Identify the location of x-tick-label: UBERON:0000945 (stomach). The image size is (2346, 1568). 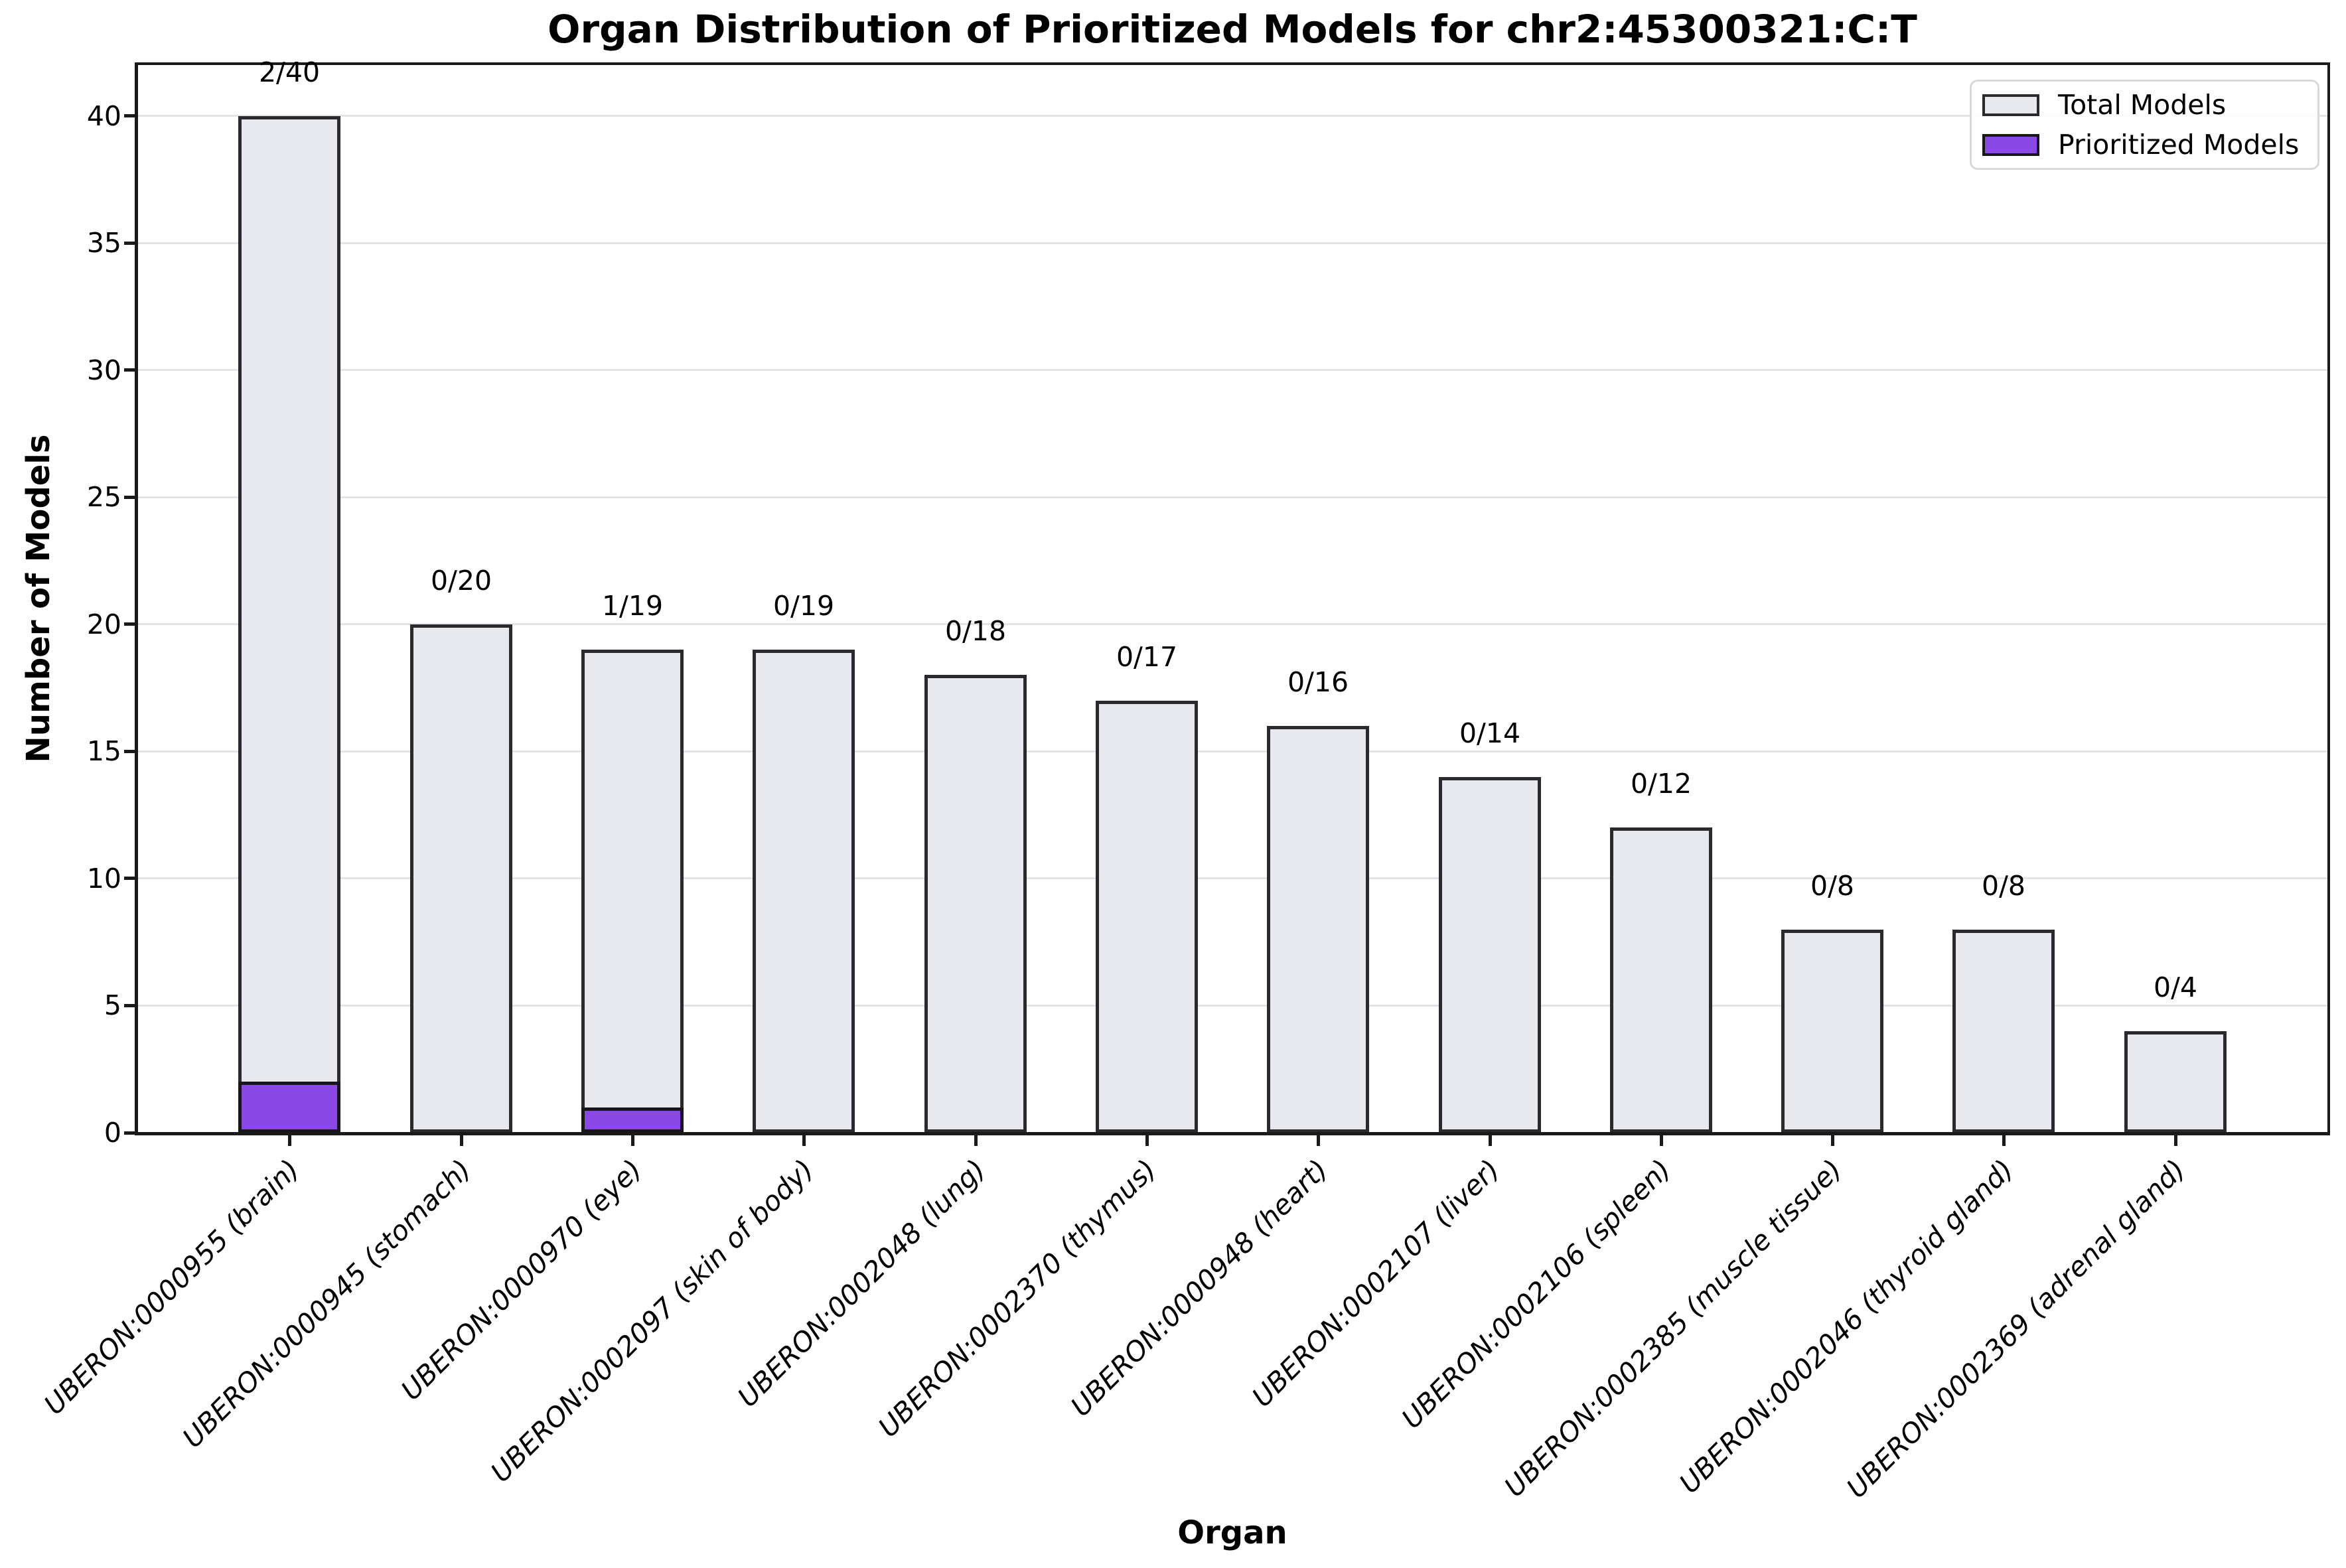
(326, 1304).